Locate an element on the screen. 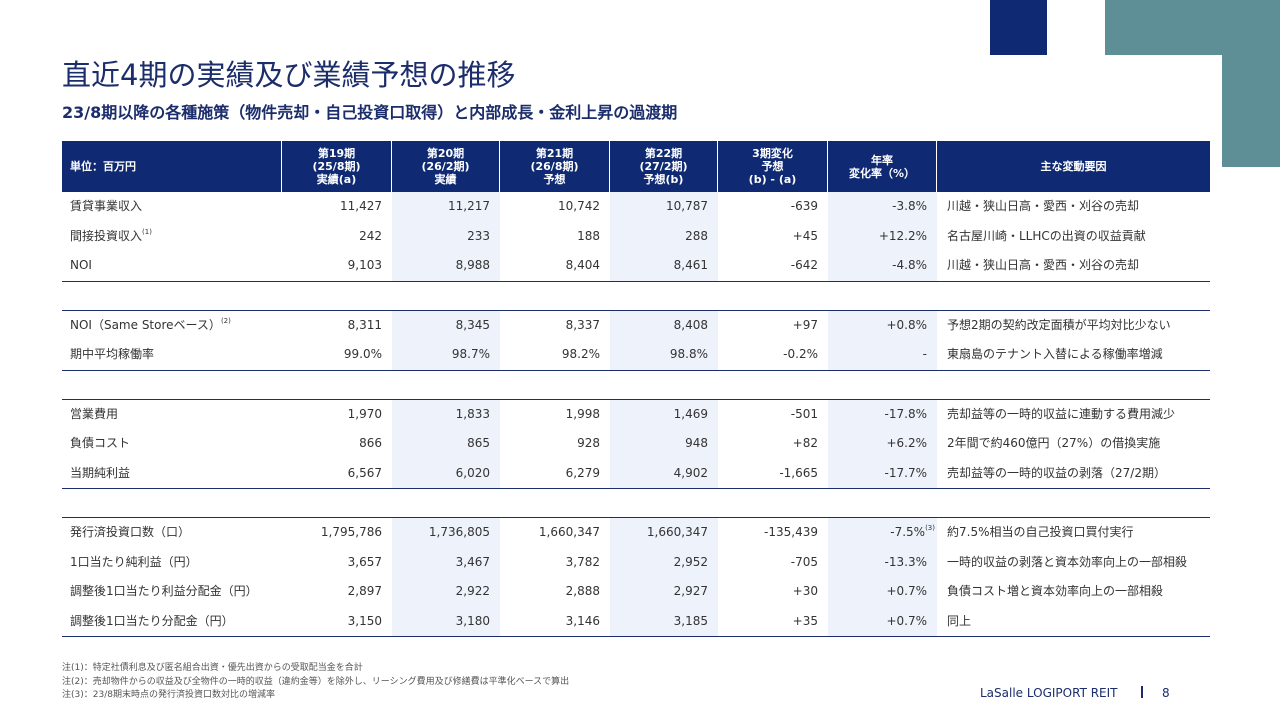 The height and width of the screenshot is (720, 1280). value-text: -3.8% is located at coordinates (909, 206).